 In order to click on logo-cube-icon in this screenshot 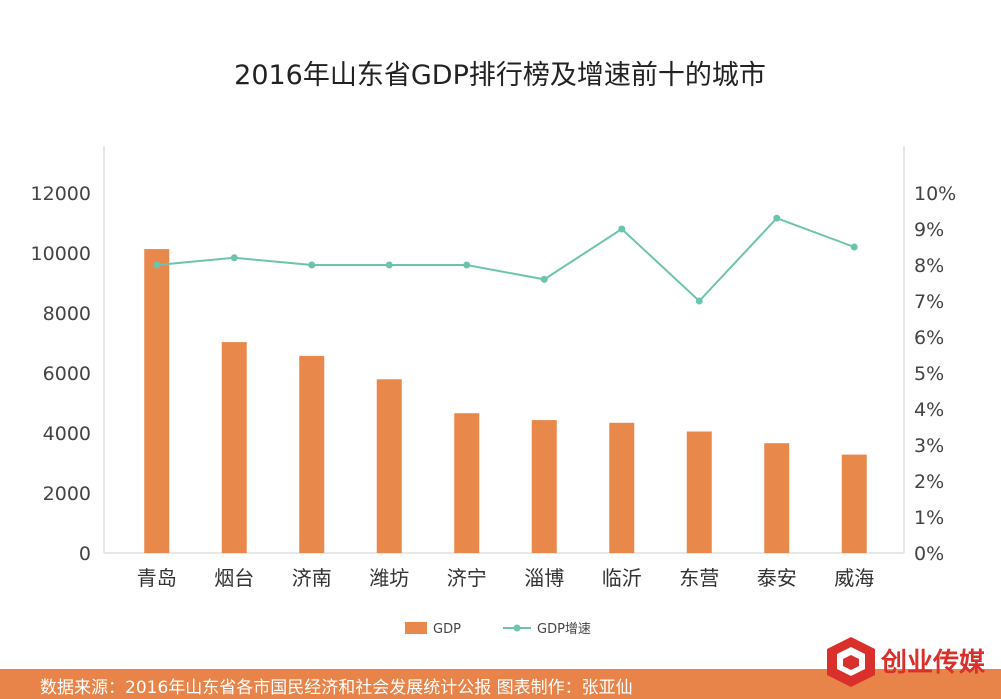, I will do `click(851, 662)`.